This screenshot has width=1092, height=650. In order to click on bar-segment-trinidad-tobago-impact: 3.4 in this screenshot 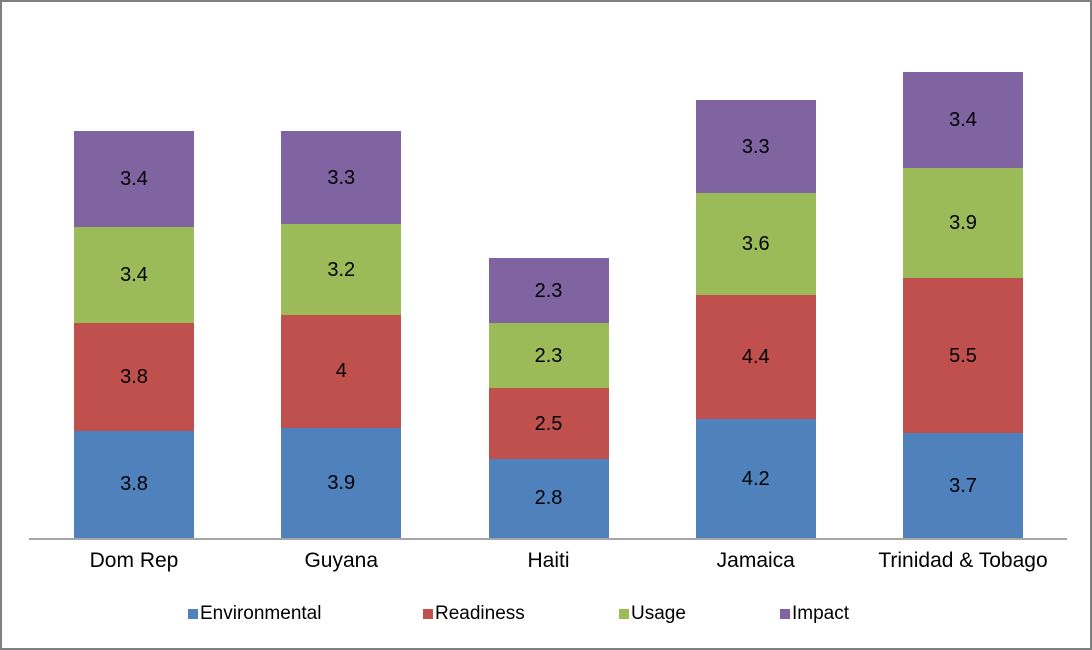, I will do `click(963, 119)`.